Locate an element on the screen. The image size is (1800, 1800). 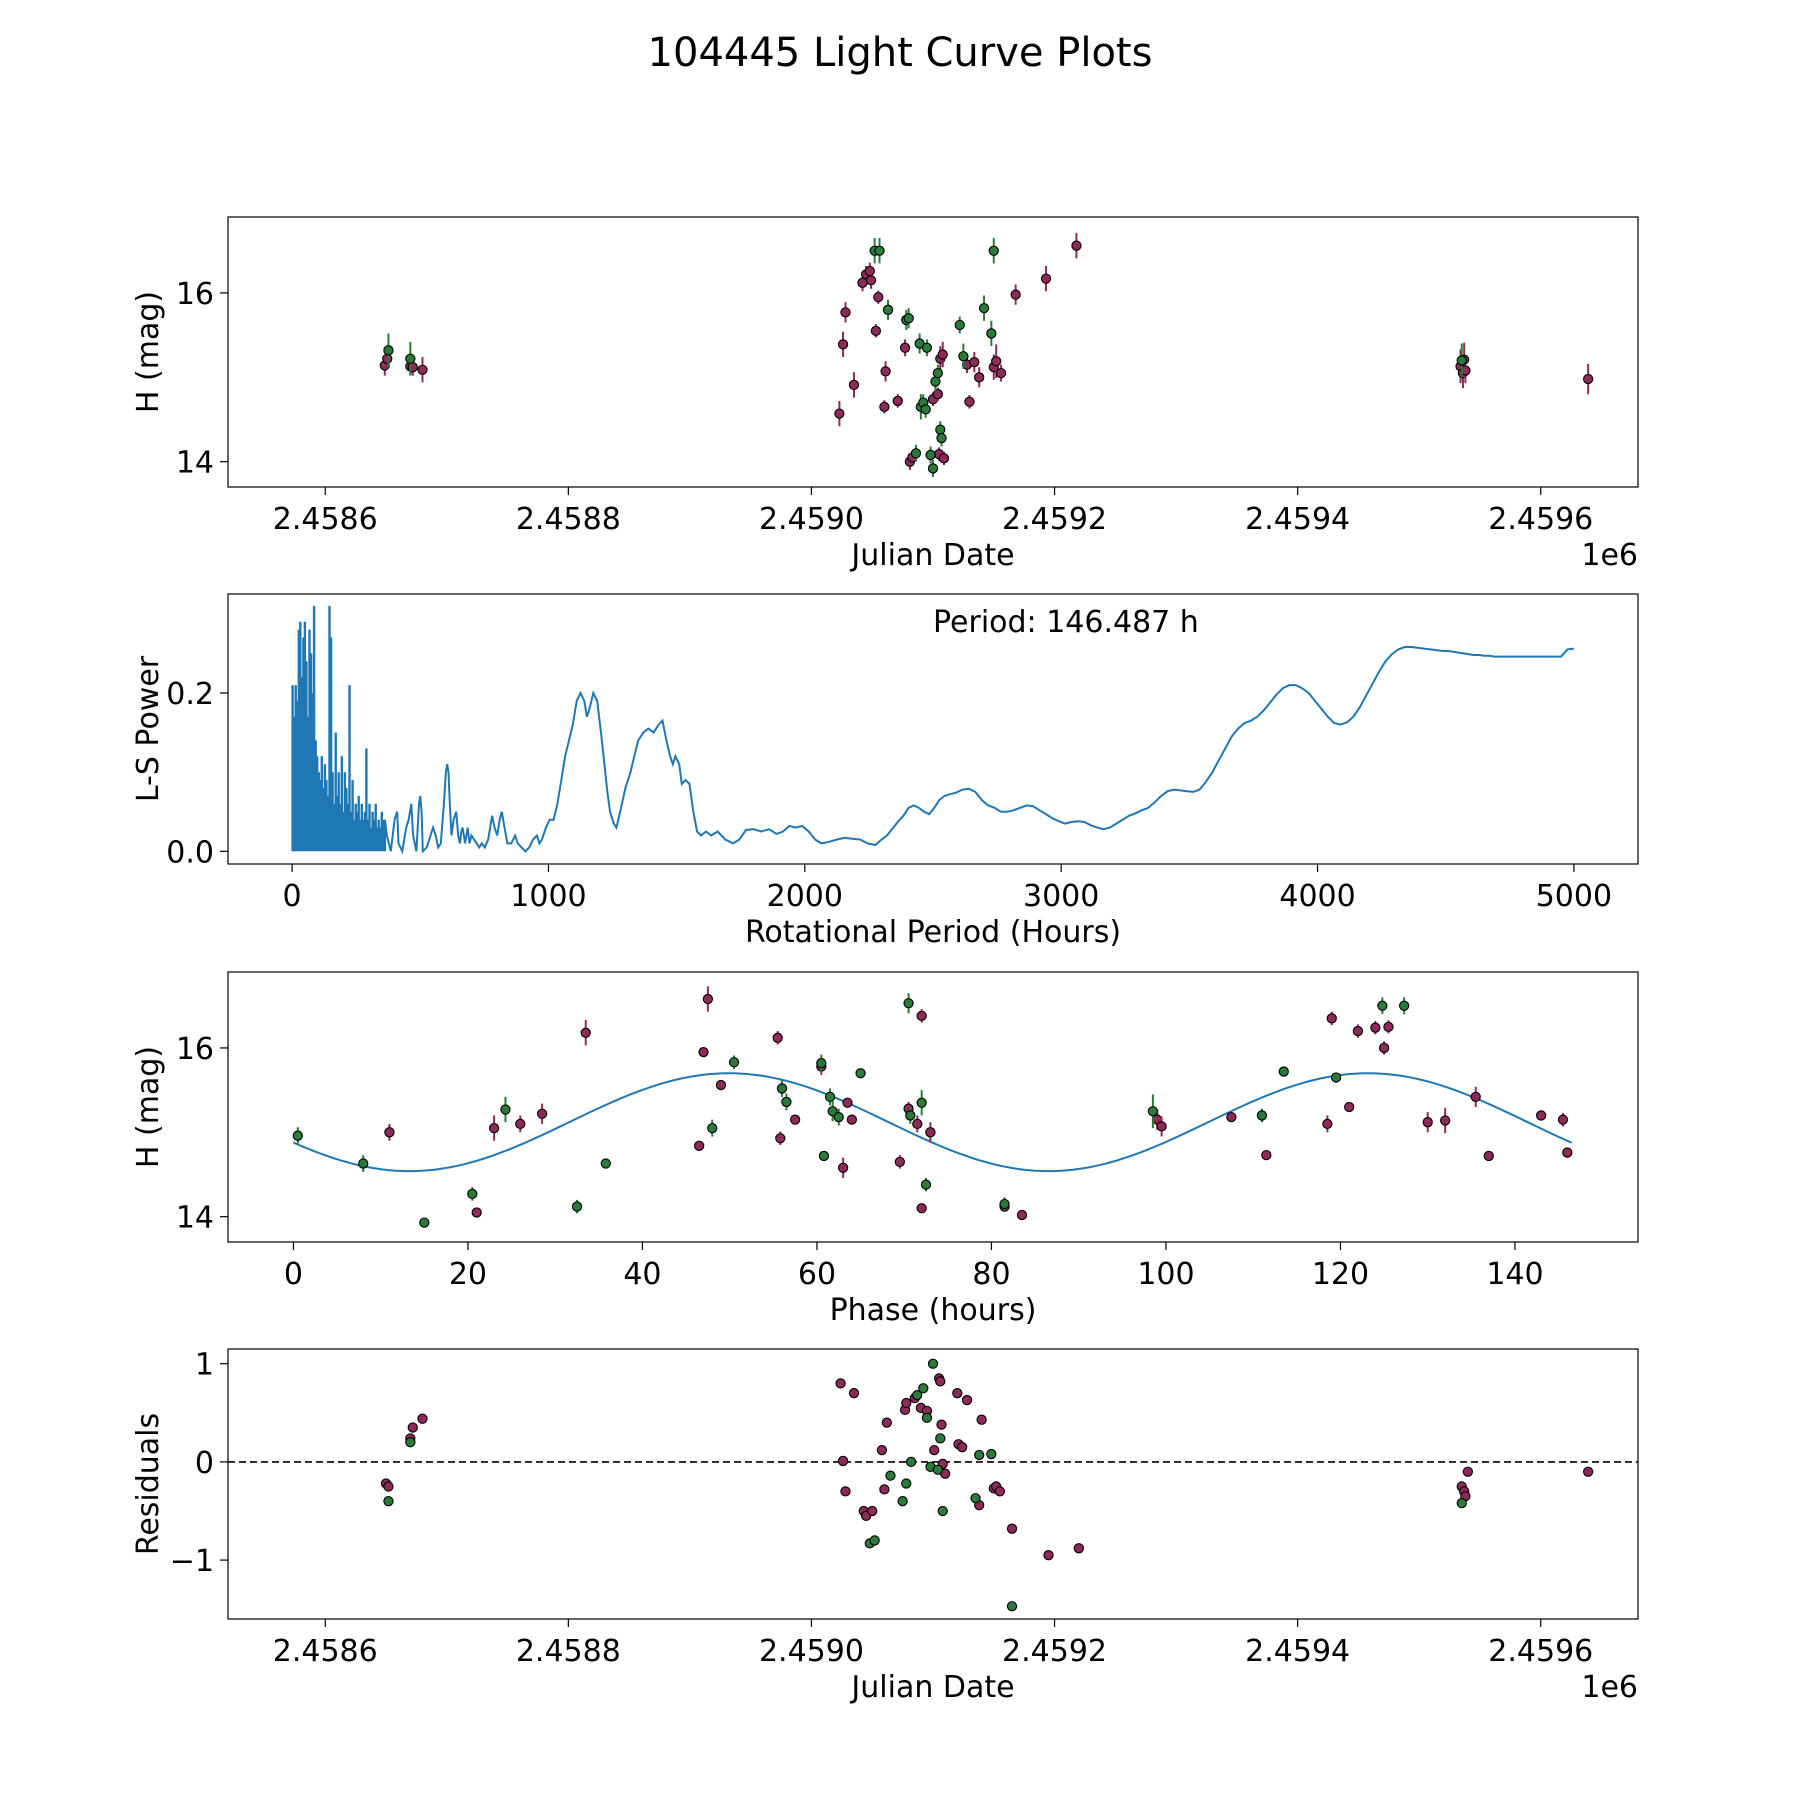
residuals-x-axis-label: Julian Date is located at coordinates (931, 1687).